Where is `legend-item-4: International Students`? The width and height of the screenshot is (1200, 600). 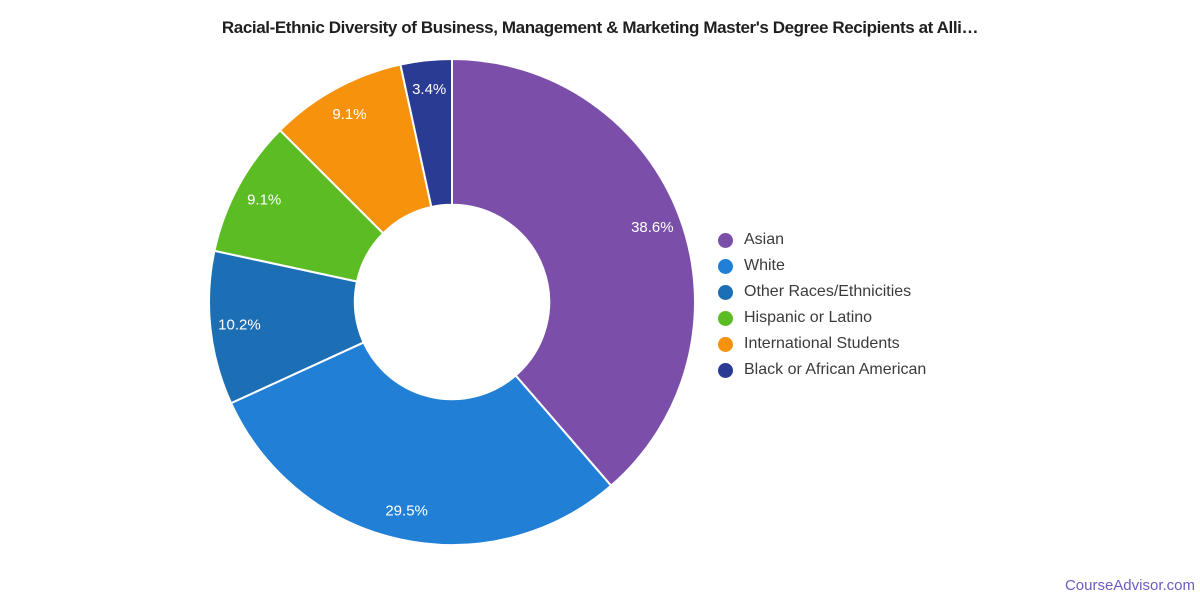
legend-item-4: International Students is located at coordinates (822, 344).